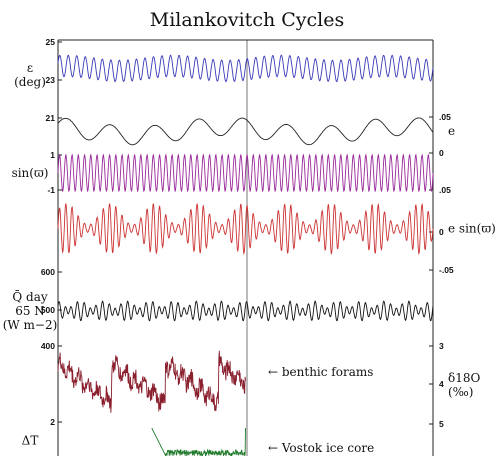  What do you see at coordinates (30, 441) in the screenshot?
I see `axis-label-left: ΔT` at bounding box center [30, 441].